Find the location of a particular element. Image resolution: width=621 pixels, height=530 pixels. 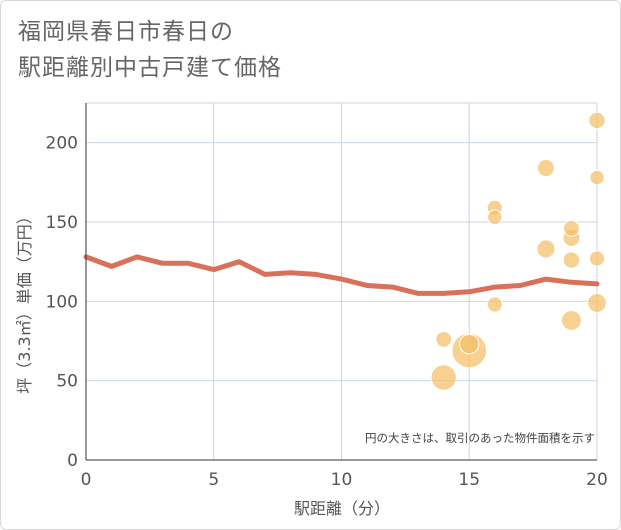

average-price-line is located at coordinates (341, 275).